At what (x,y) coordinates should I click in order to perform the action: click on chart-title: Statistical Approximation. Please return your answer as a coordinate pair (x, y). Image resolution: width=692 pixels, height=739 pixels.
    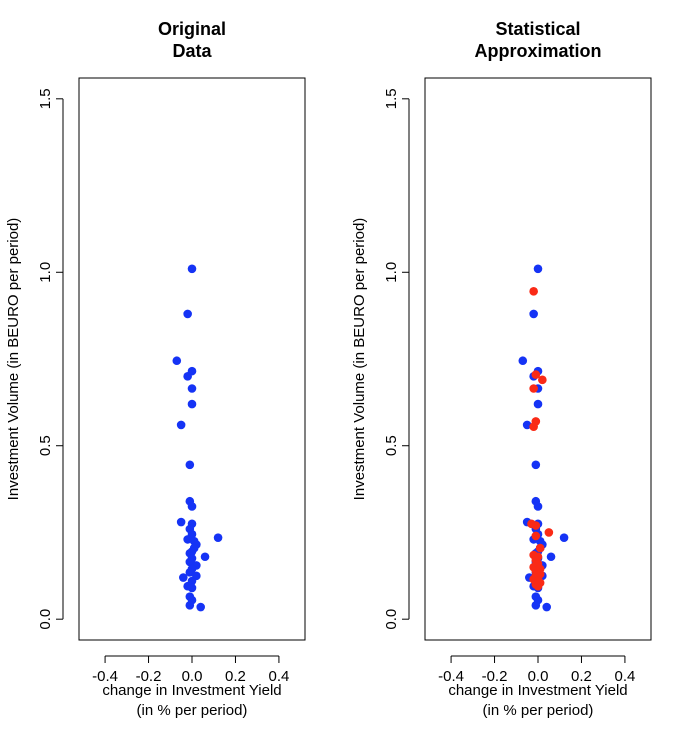
    Looking at the image, I should click on (537, 40).